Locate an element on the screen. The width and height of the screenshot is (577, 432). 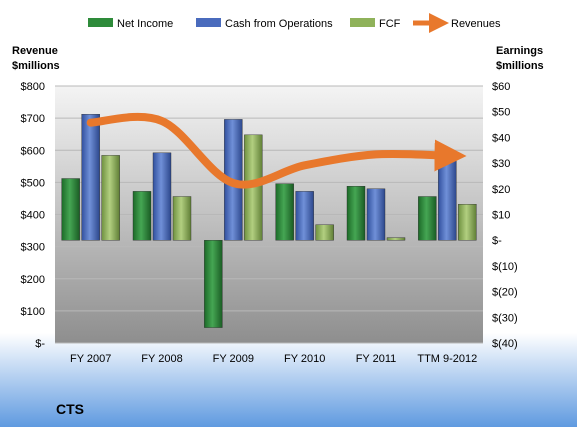
right-tick-label: $(40) is located at coordinates (505, 344).